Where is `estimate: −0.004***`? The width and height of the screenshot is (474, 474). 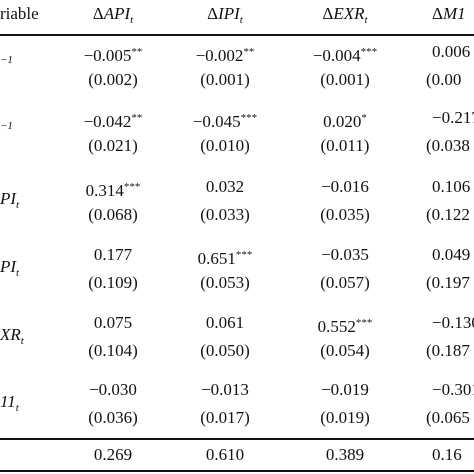 estimate: −0.004*** is located at coordinates (345, 54).